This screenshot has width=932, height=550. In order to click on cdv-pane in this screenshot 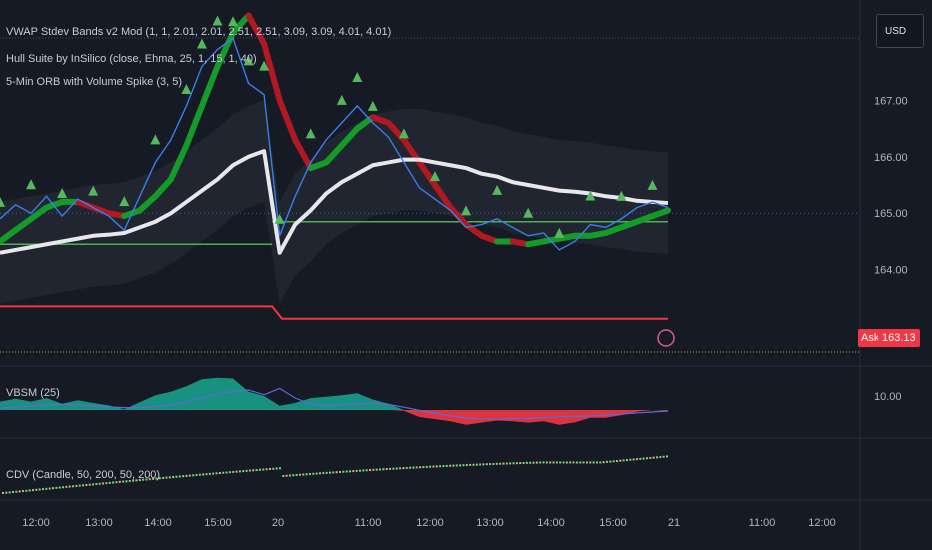, I will do `click(335, 474)`.